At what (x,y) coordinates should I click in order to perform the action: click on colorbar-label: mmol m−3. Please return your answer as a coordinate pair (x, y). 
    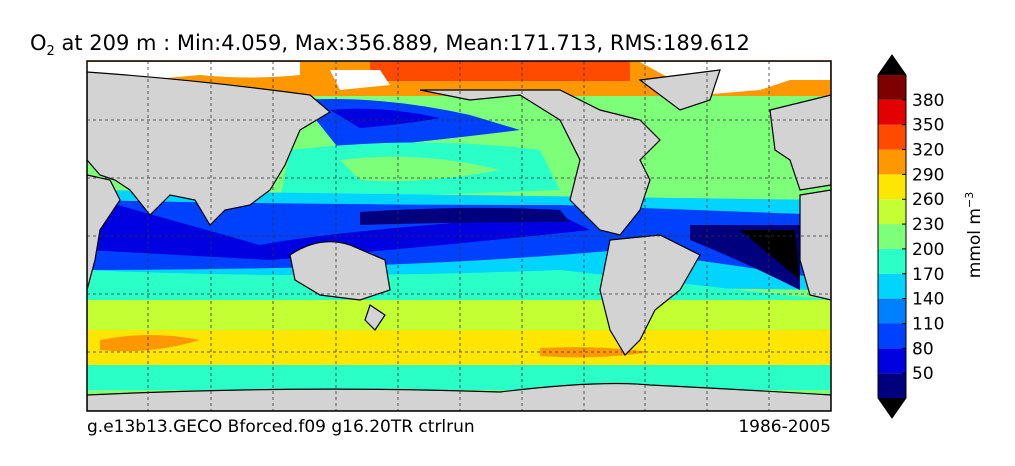
    Looking at the image, I should click on (974, 235).